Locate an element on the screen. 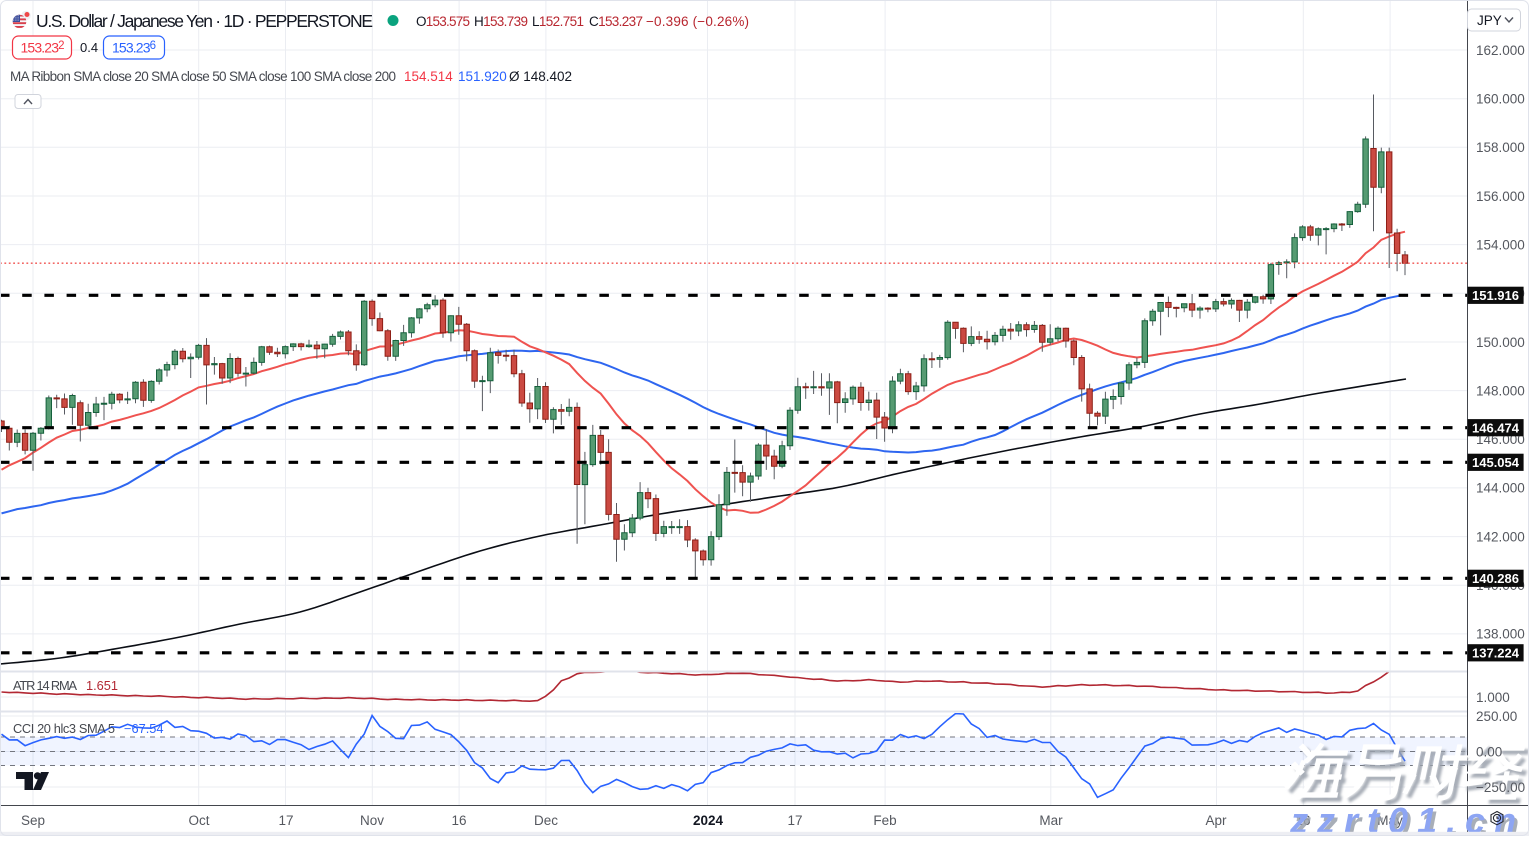 Image resolution: width=1529 pixels, height=841 pixels. svg-text: 145.054 is located at coordinates (1496, 462).